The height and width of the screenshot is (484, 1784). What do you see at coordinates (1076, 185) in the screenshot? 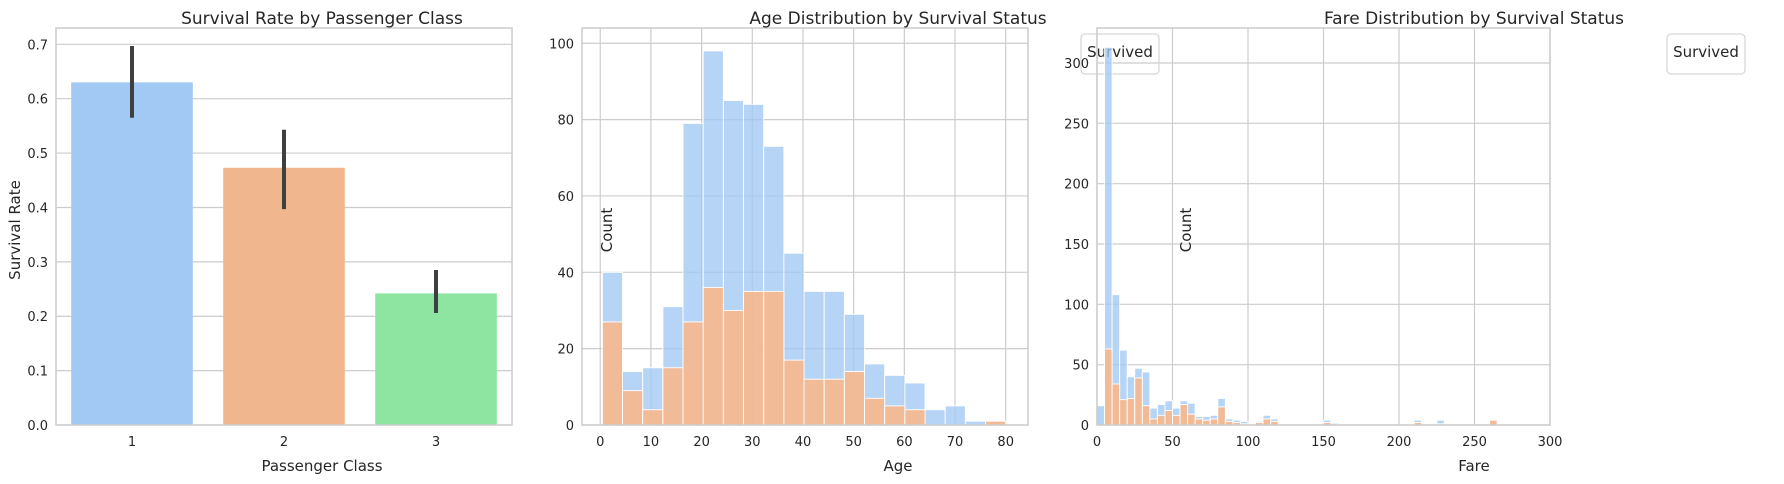
I see `y-tick-label: 200` at bounding box center [1076, 185].